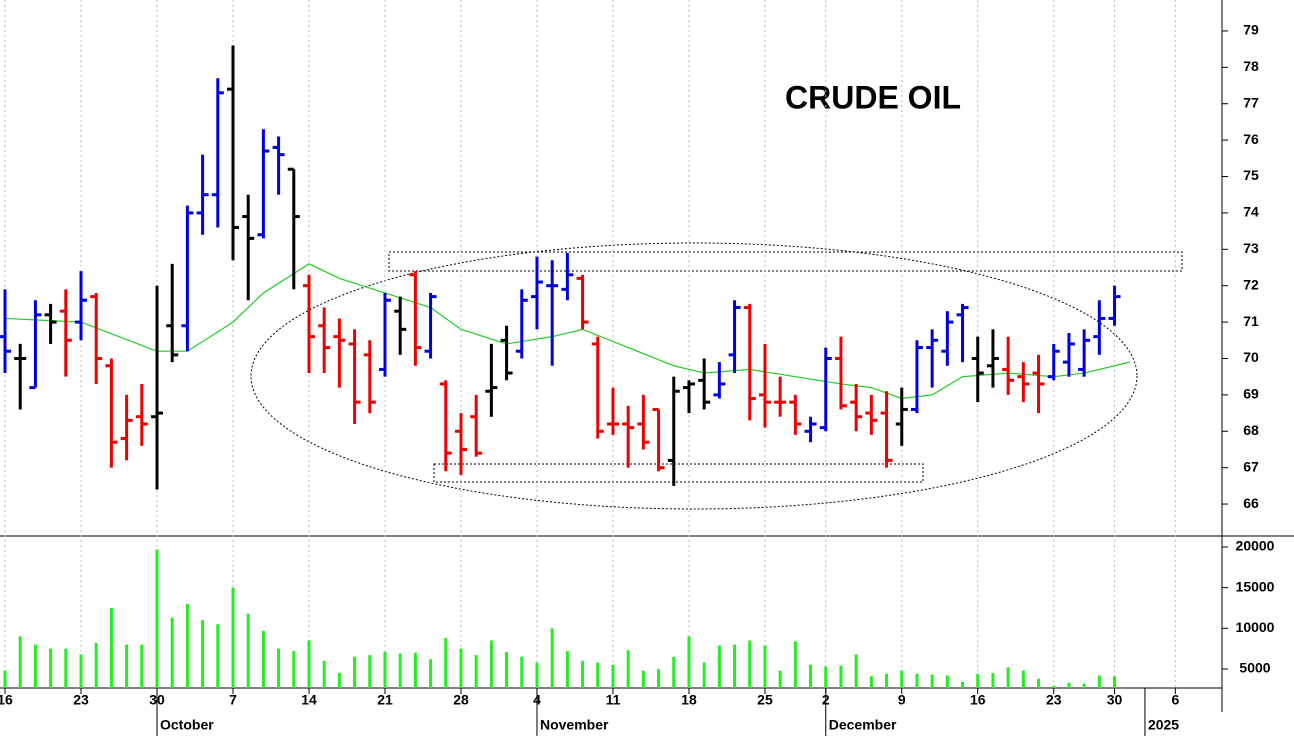  I want to click on y-tick-label: 68, so click(1251, 430).